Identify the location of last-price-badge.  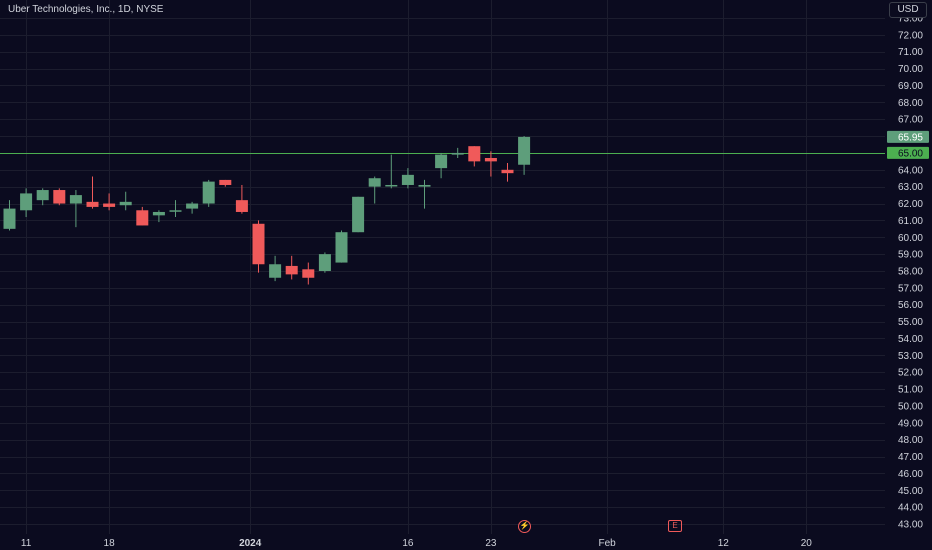
(908, 136).